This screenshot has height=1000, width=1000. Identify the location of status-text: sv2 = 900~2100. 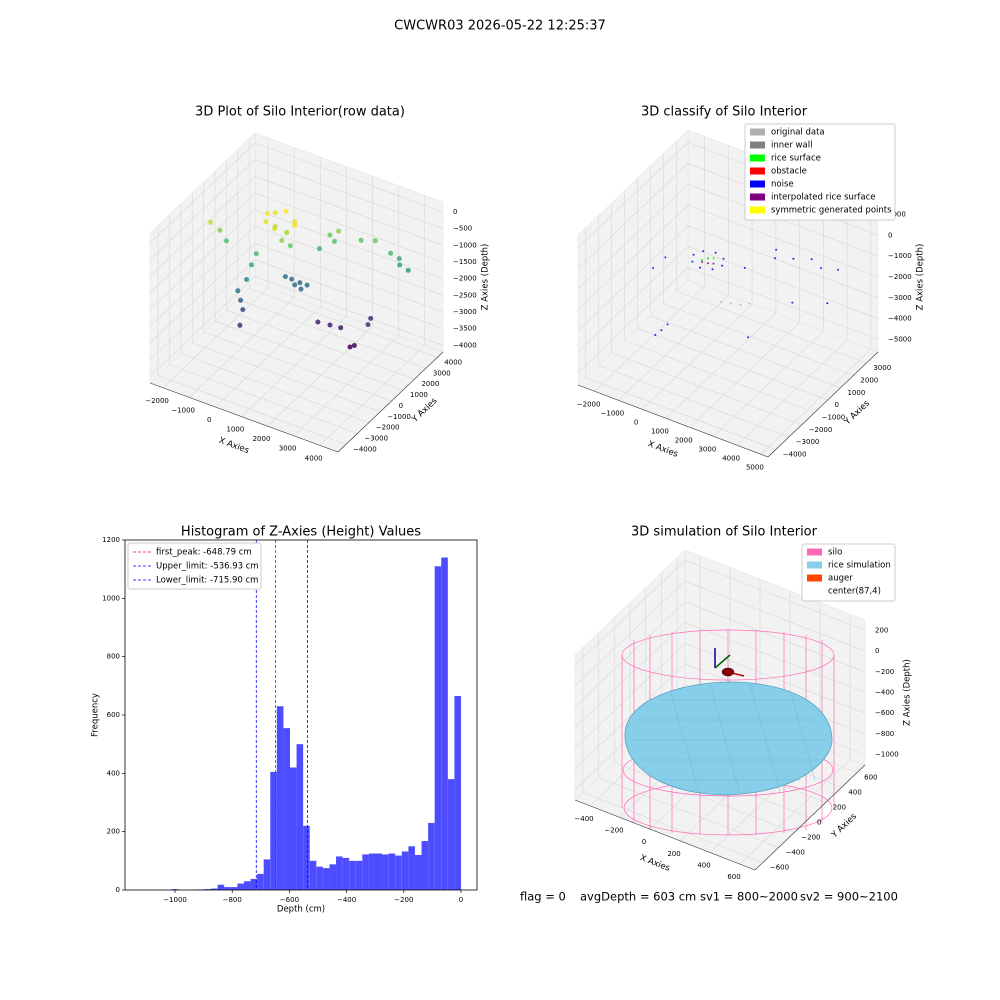
(849, 897).